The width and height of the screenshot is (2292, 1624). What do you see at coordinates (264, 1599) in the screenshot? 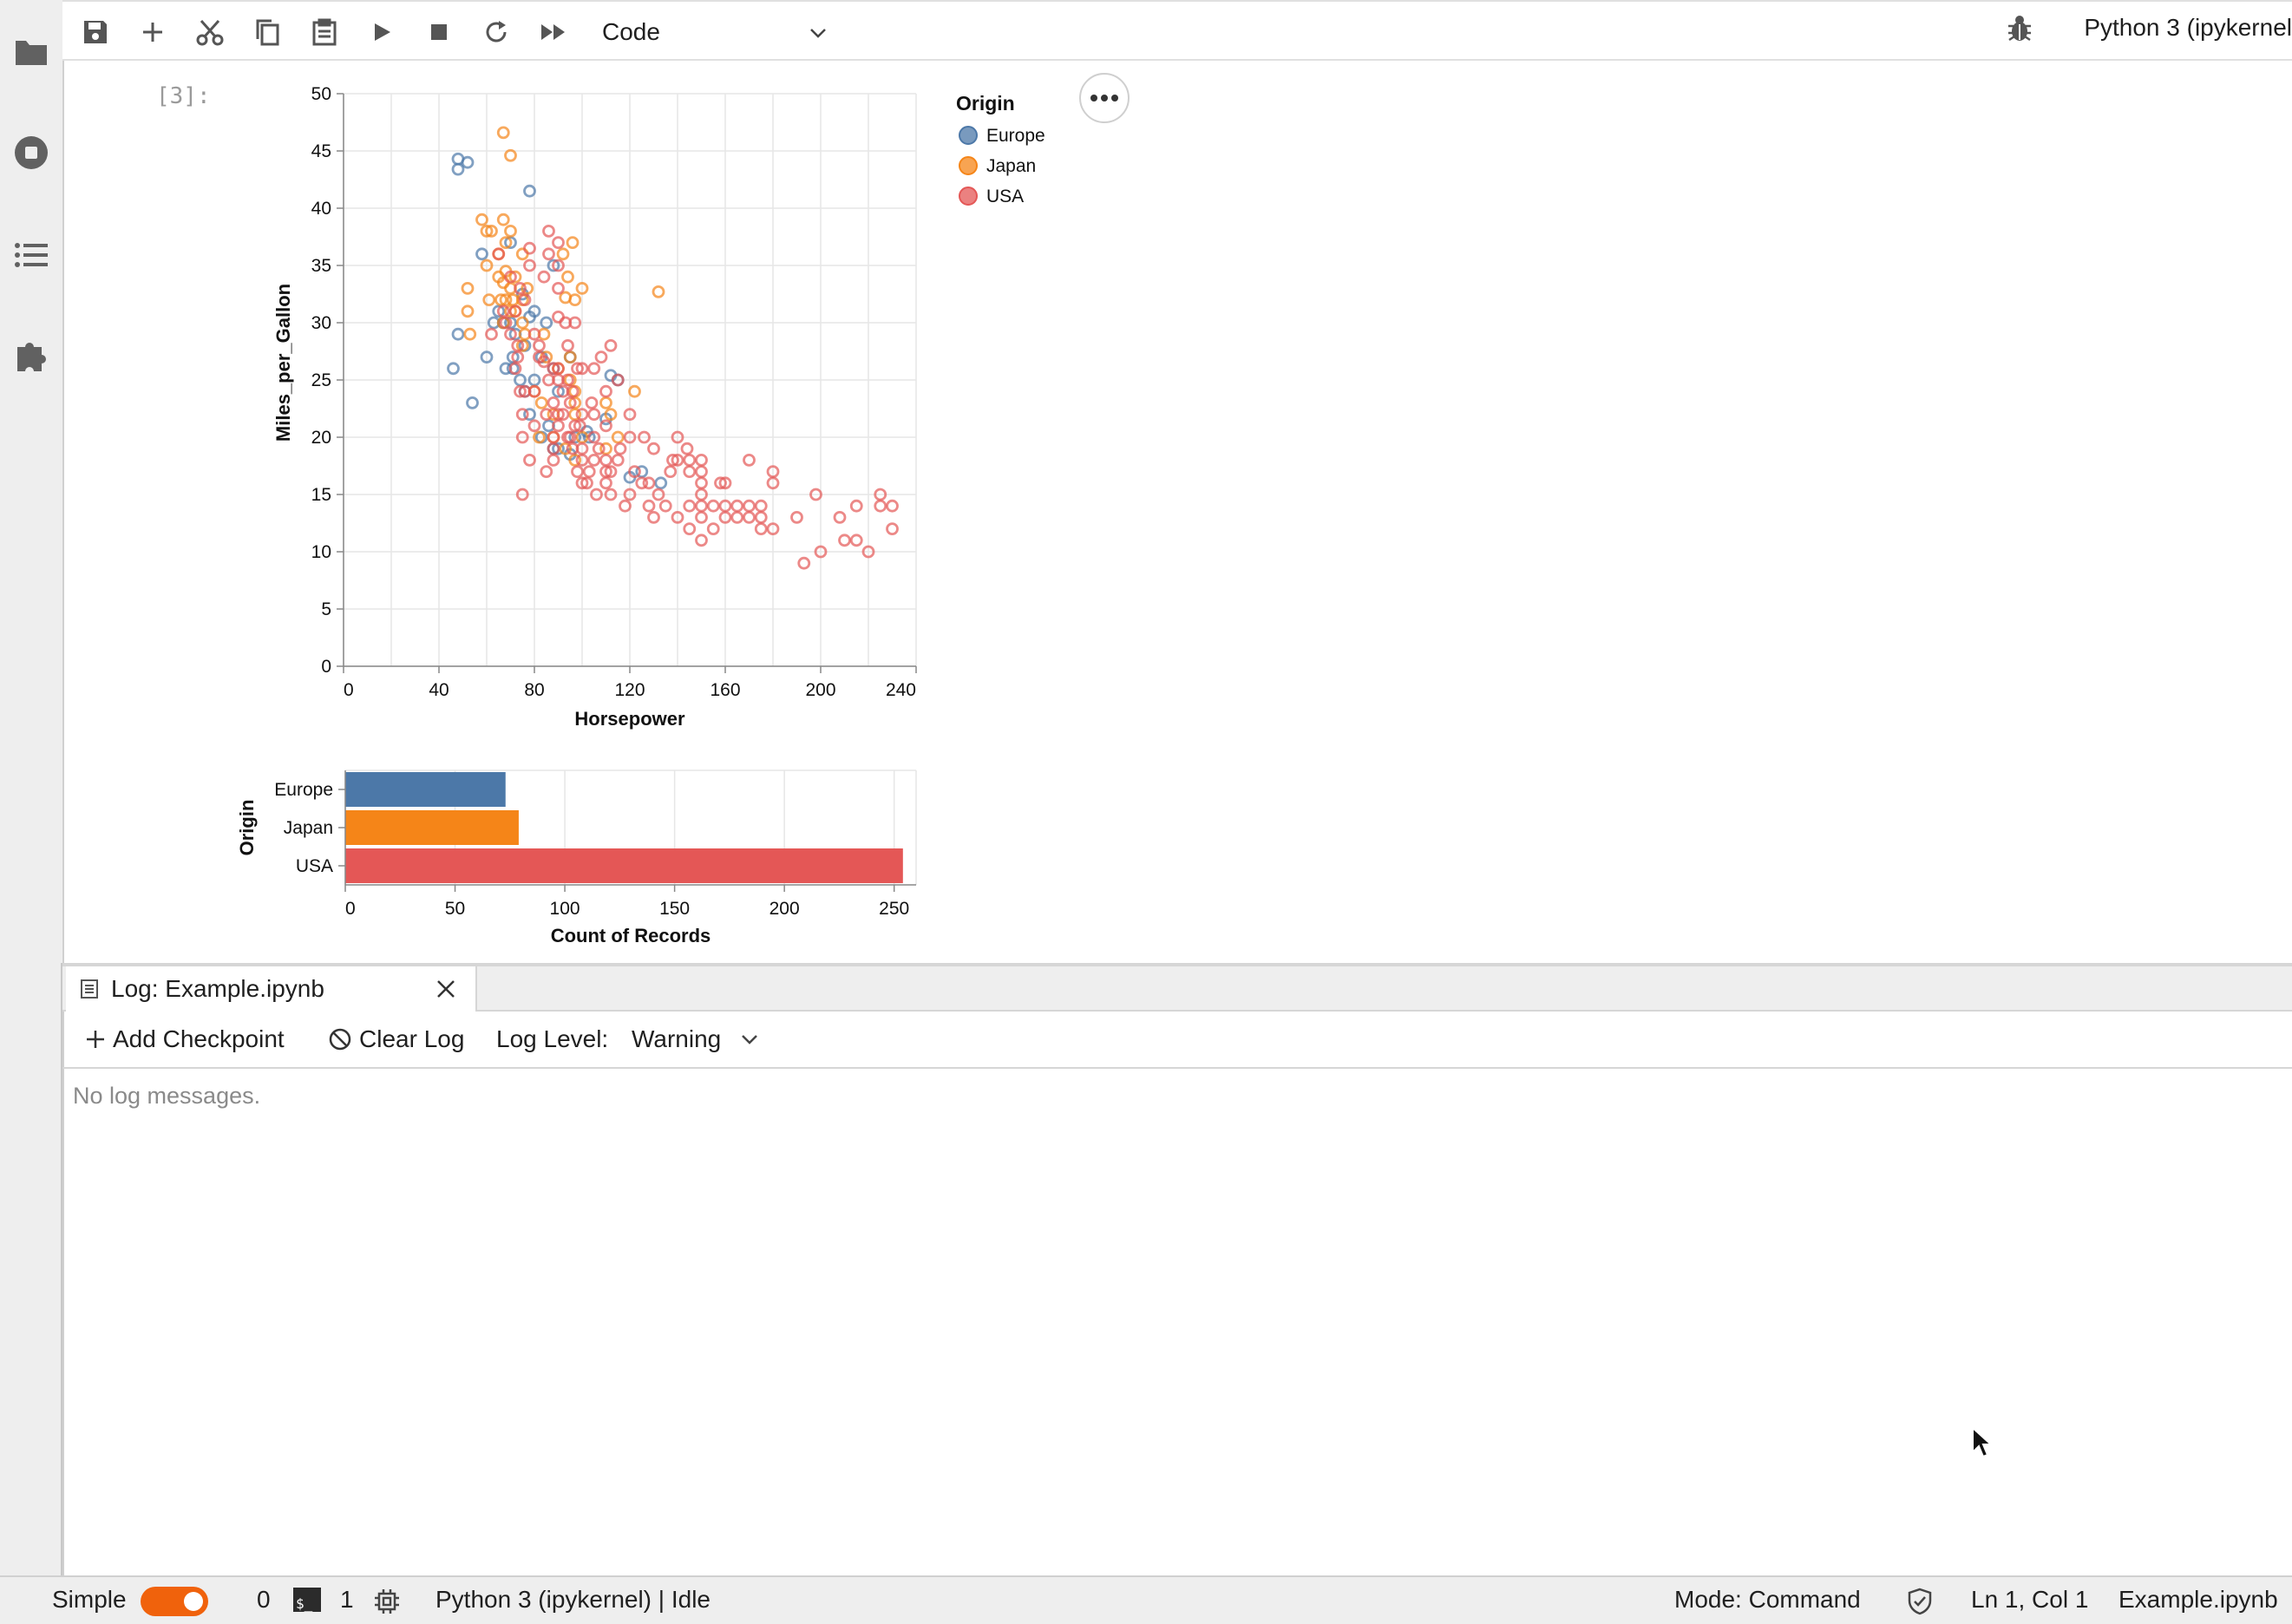
I see `terminals-count: 0` at bounding box center [264, 1599].